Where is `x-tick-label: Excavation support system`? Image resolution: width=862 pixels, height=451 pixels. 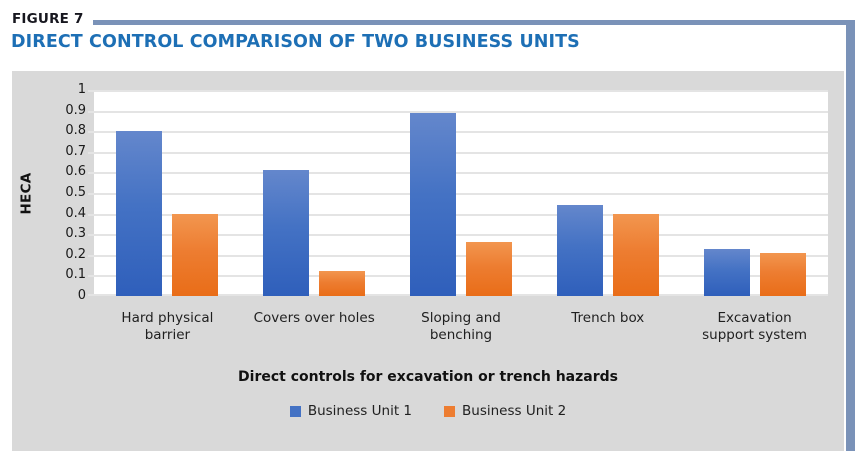
x-tick-label: Excavation support system is located at coordinates (755, 326).